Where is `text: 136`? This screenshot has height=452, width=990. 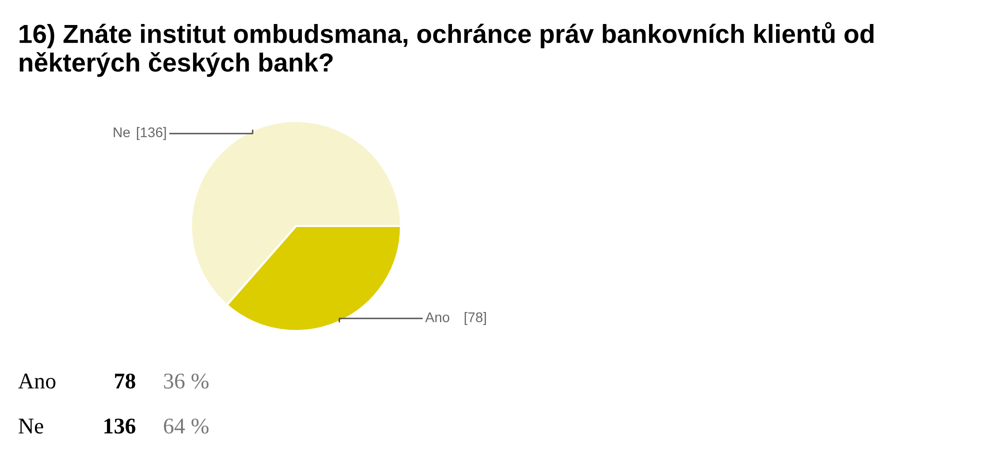
text: 136 is located at coordinates (120, 426).